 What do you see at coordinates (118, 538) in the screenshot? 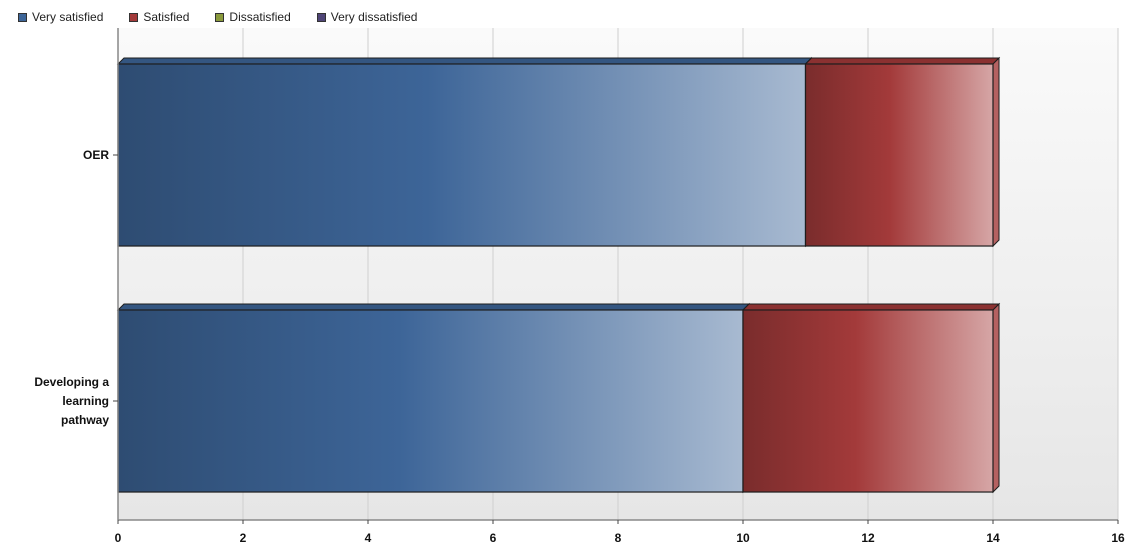
I see `x-tick-label: 0` at bounding box center [118, 538].